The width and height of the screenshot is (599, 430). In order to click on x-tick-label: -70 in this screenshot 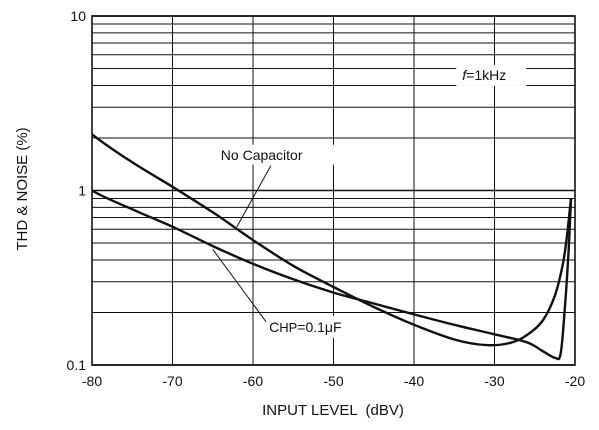, I will do `click(172, 381)`.